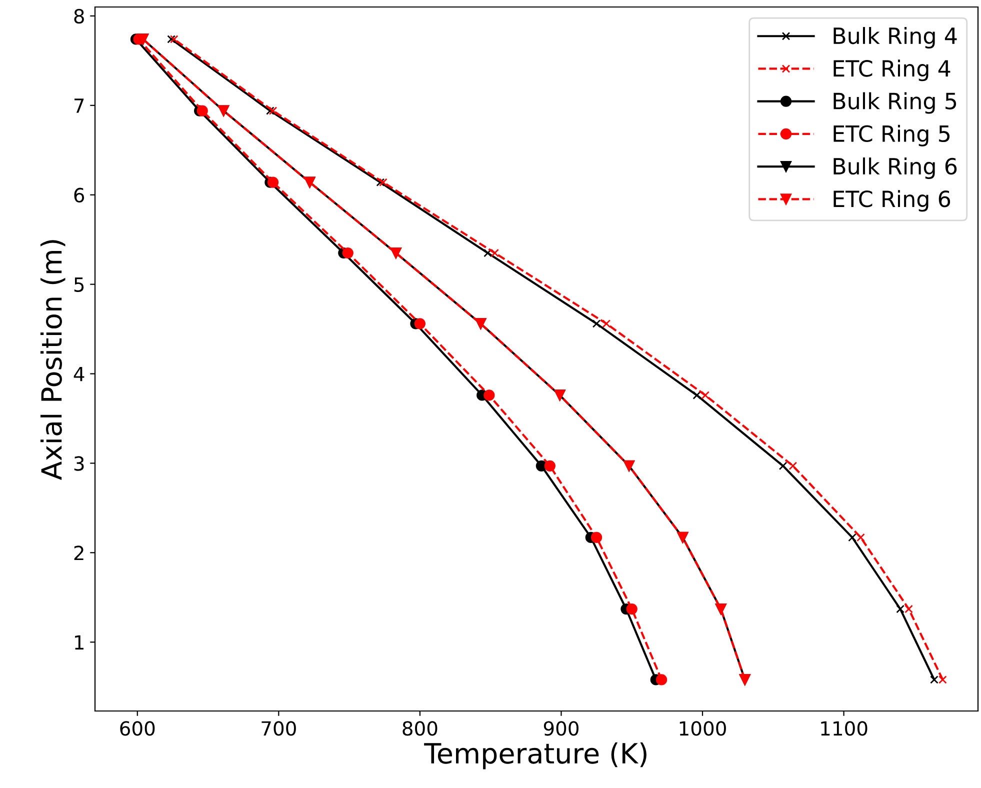 Image resolution: width=981 pixels, height=788 pixels. I want to click on y-tick-label: 2, so click(79, 553).